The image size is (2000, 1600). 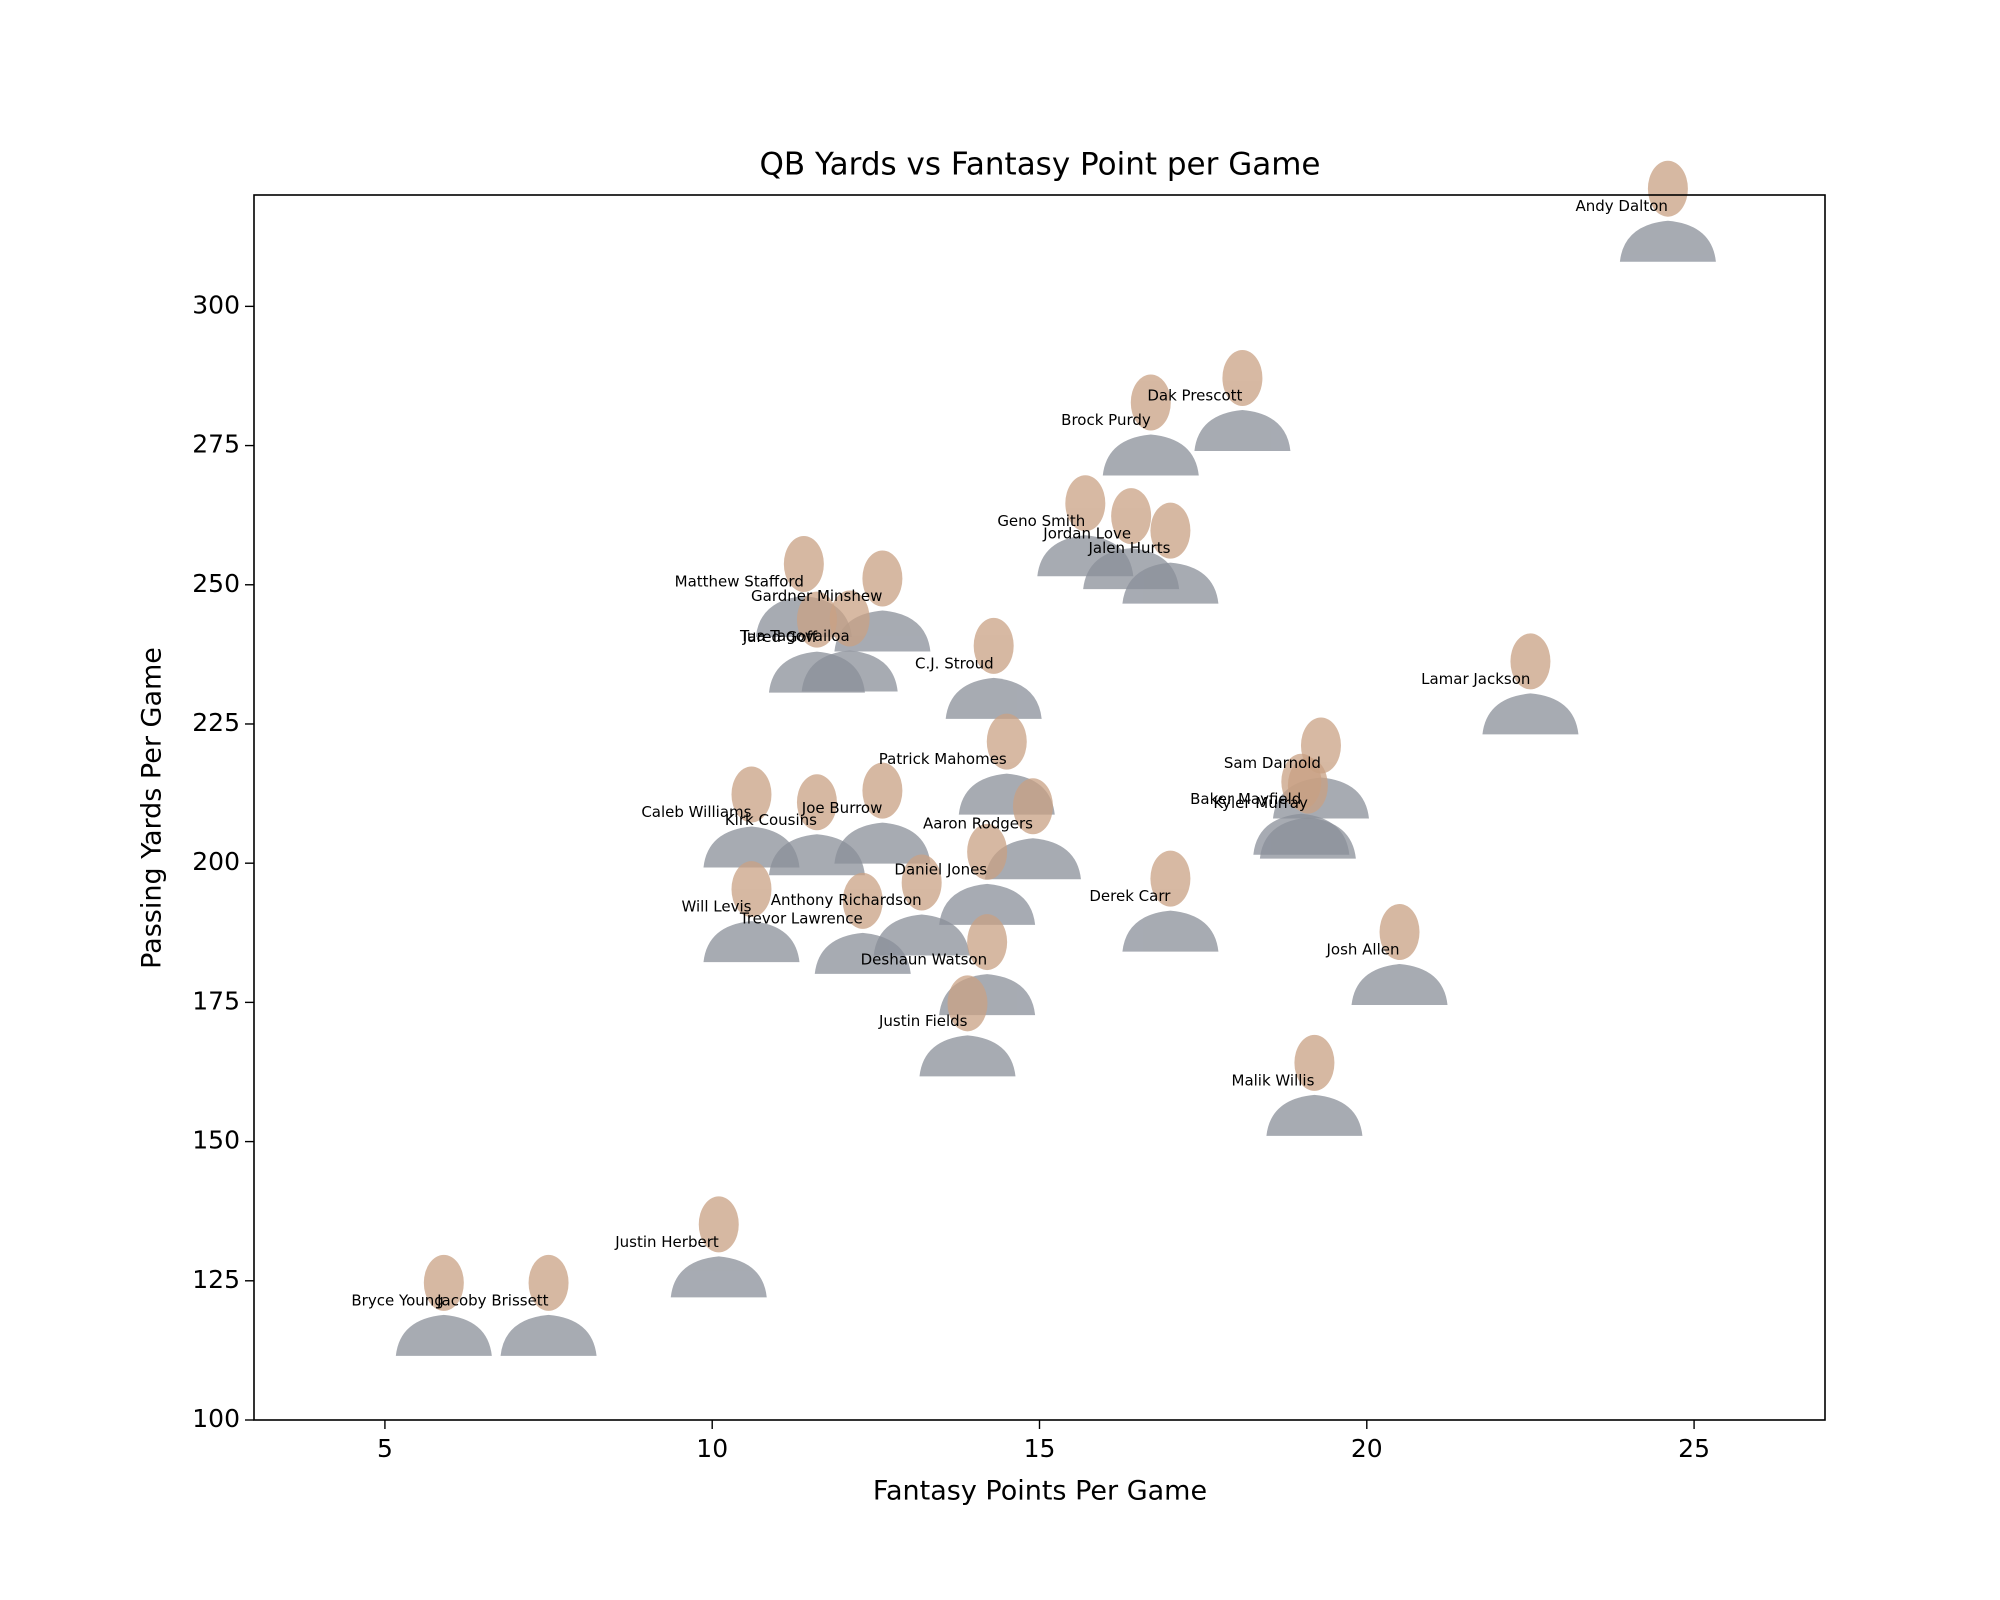 I want to click on x-axis-label: Fantasy Points Per Game, so click(x=1040, y=1491).